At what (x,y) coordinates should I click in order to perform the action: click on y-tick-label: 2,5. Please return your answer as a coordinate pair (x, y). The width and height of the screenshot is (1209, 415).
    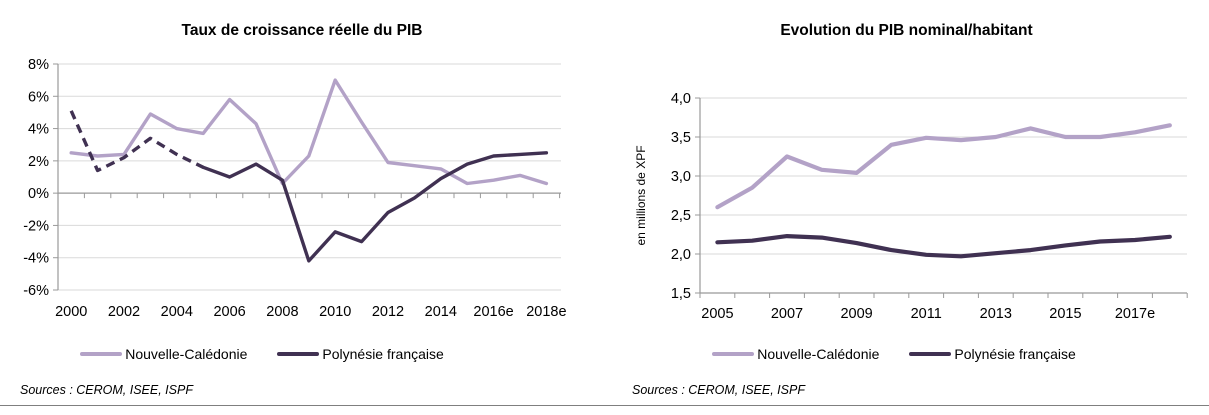
    Looking at the image, I should click on (681, 216).